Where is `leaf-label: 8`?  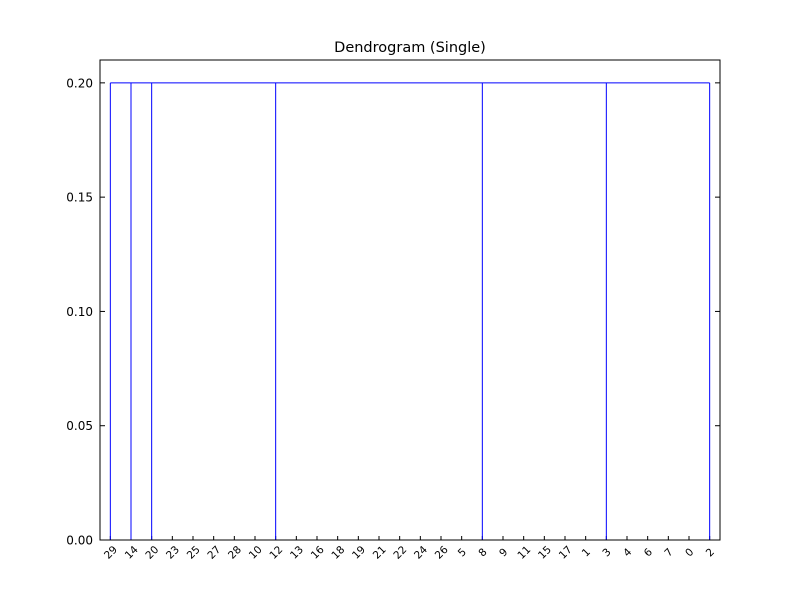 leaf-label: 8 is located at coordinates (482, 552).